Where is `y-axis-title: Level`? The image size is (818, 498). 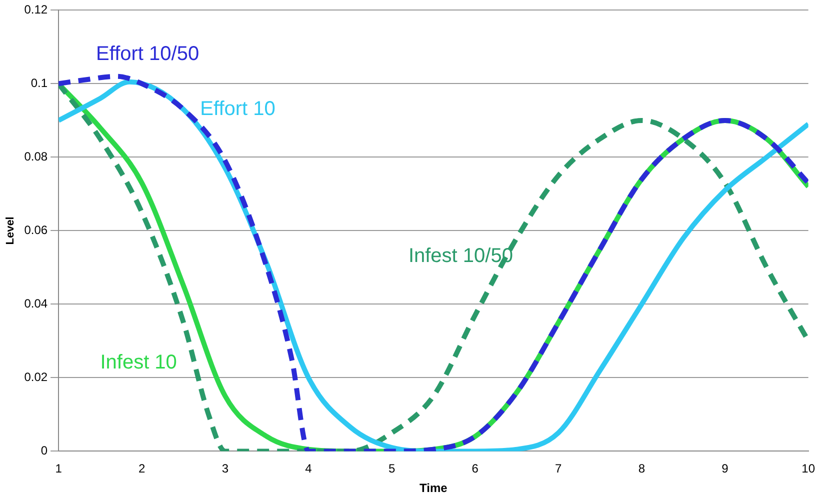
y-axis-title: Level is located at coordinates (10, 230).